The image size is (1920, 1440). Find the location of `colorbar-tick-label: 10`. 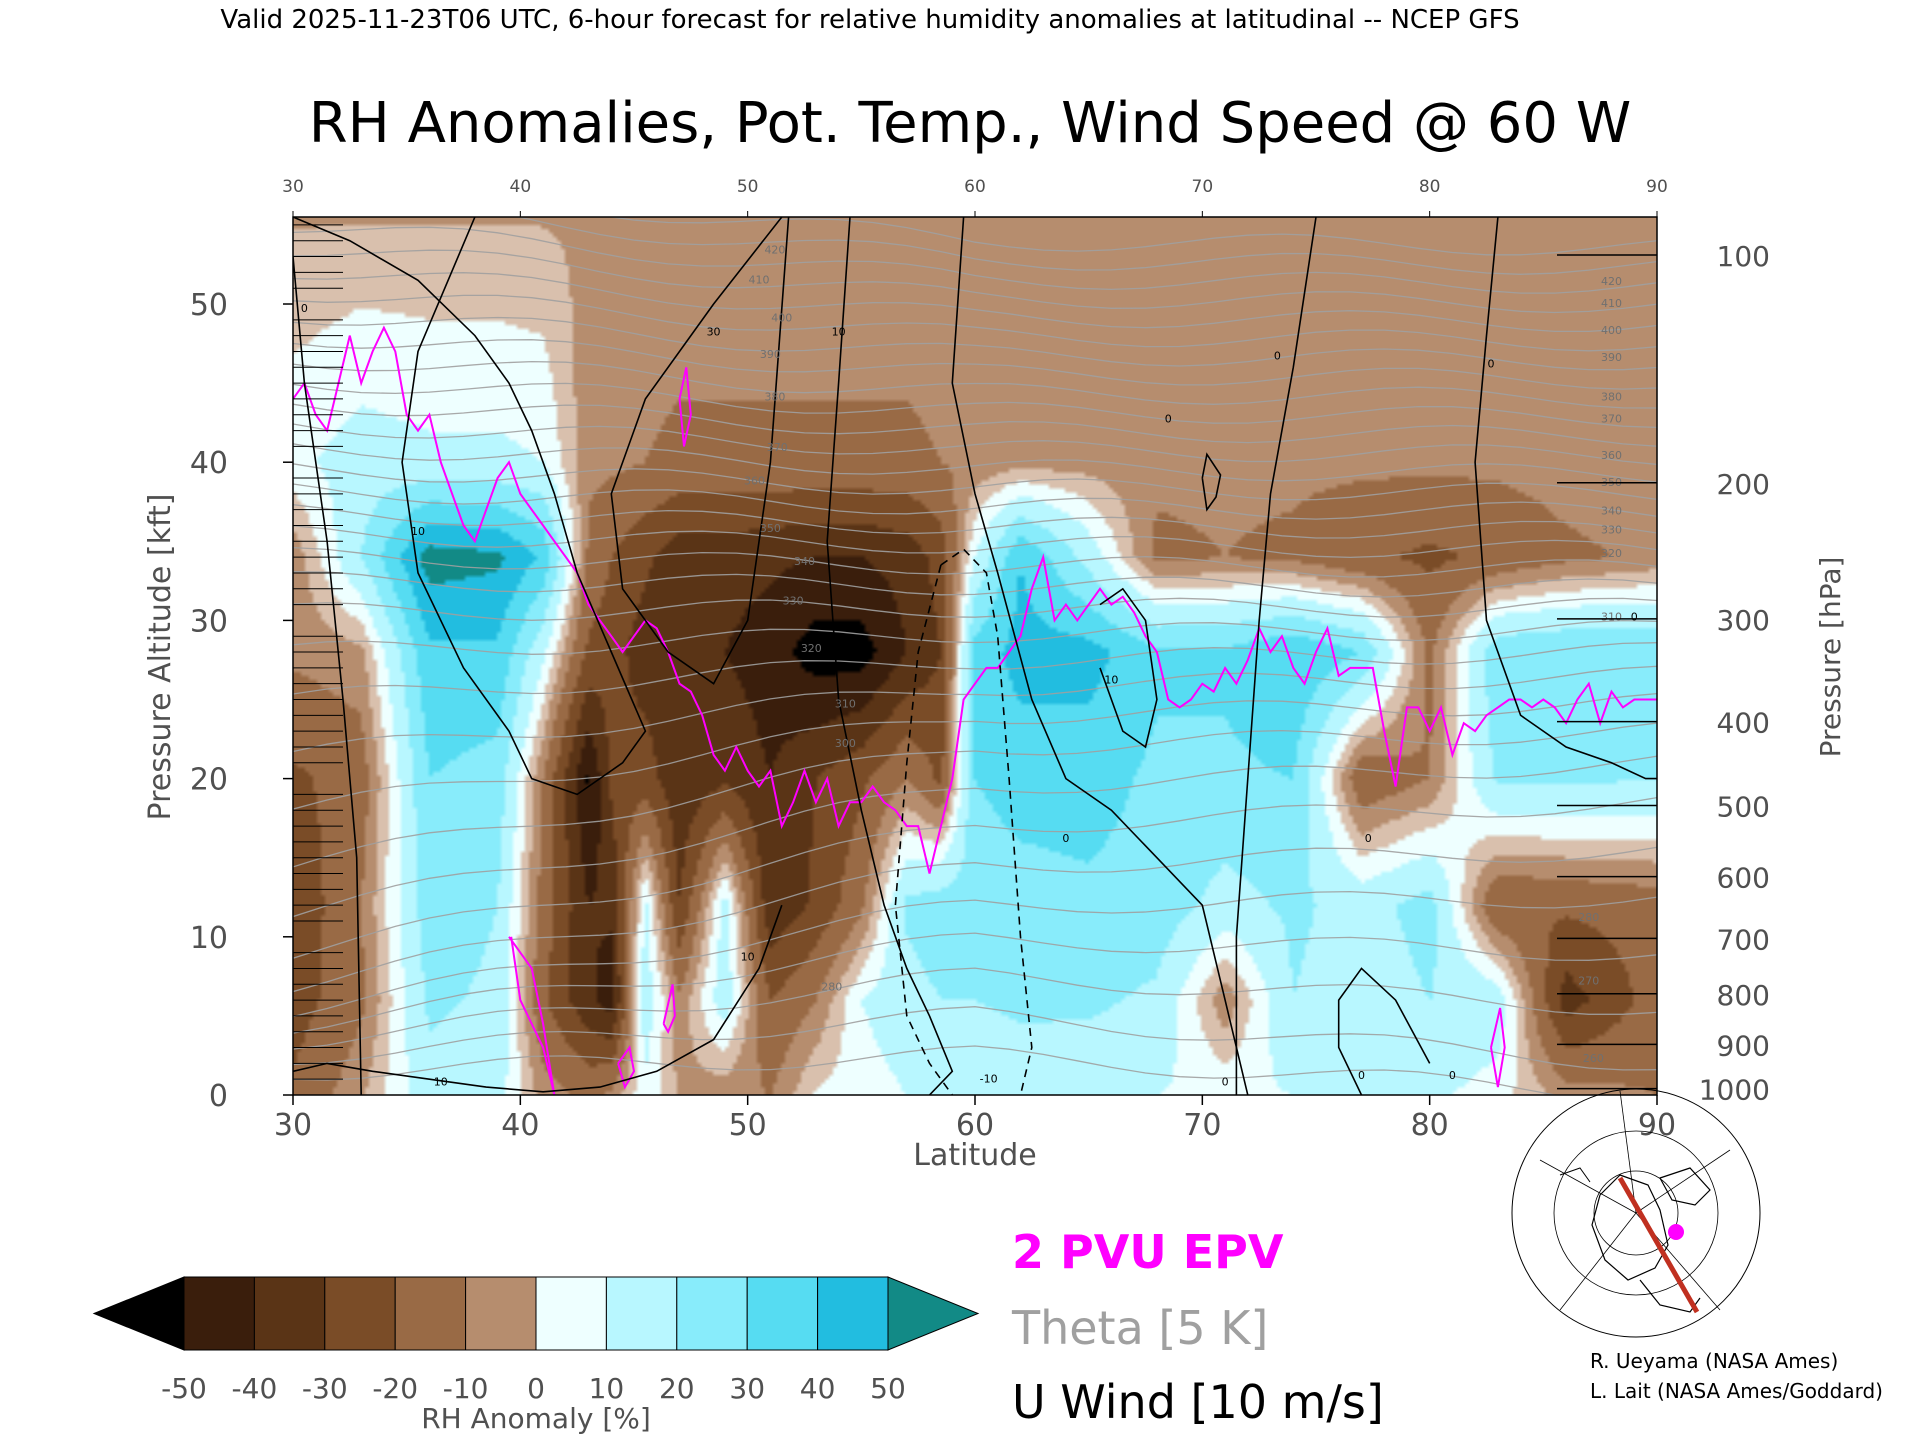

colorbar-tick-label: 10 is located at coordinates (607, 1388).